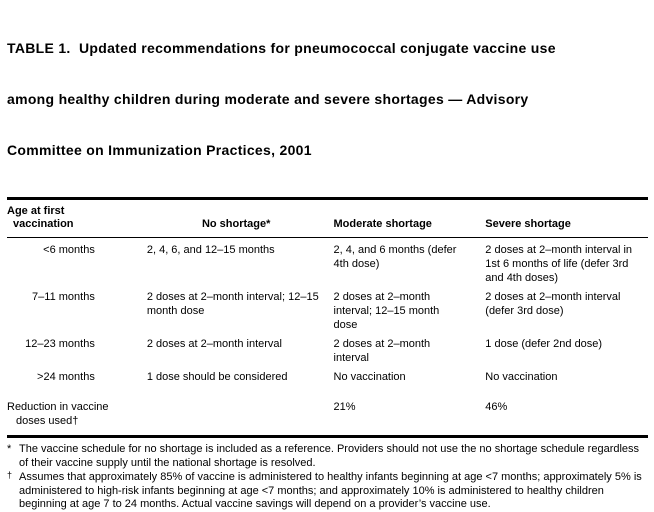  I want to click on cell-moderate-shortage: 2, 4, and 6 months (defer 4th dose), so click(395, 257).